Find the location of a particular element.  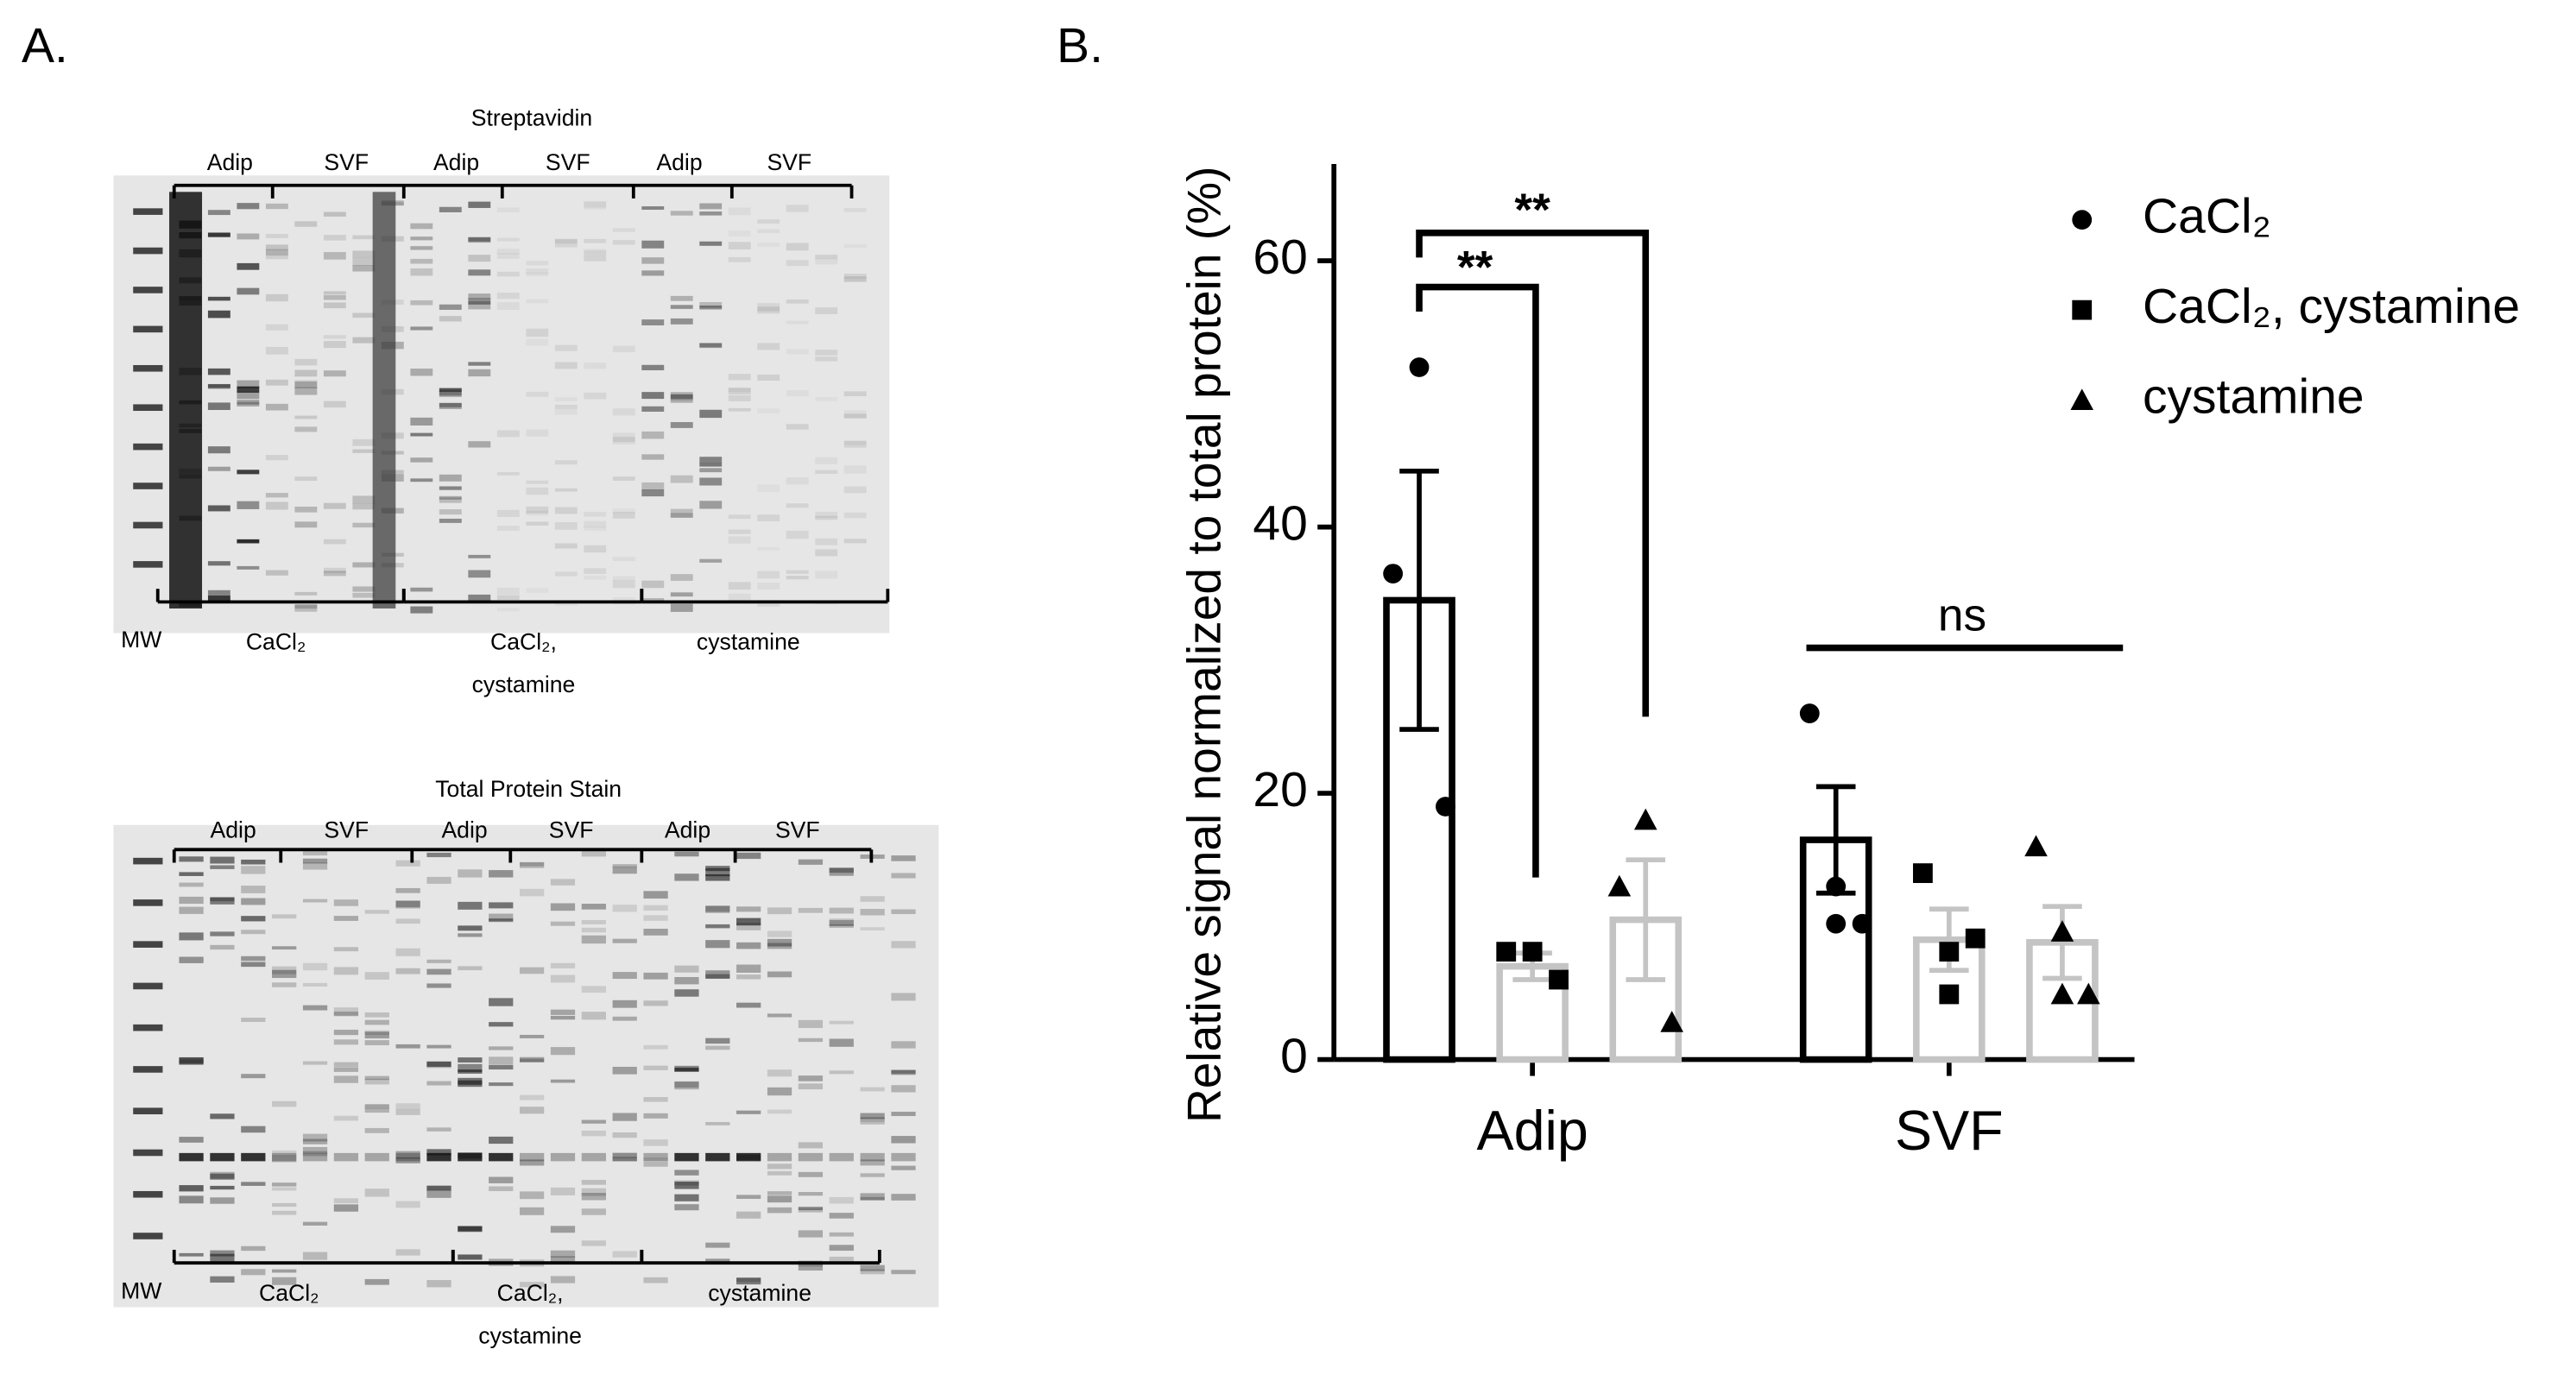

y-tick-label: 40 is located at coordinates (1280, 524).